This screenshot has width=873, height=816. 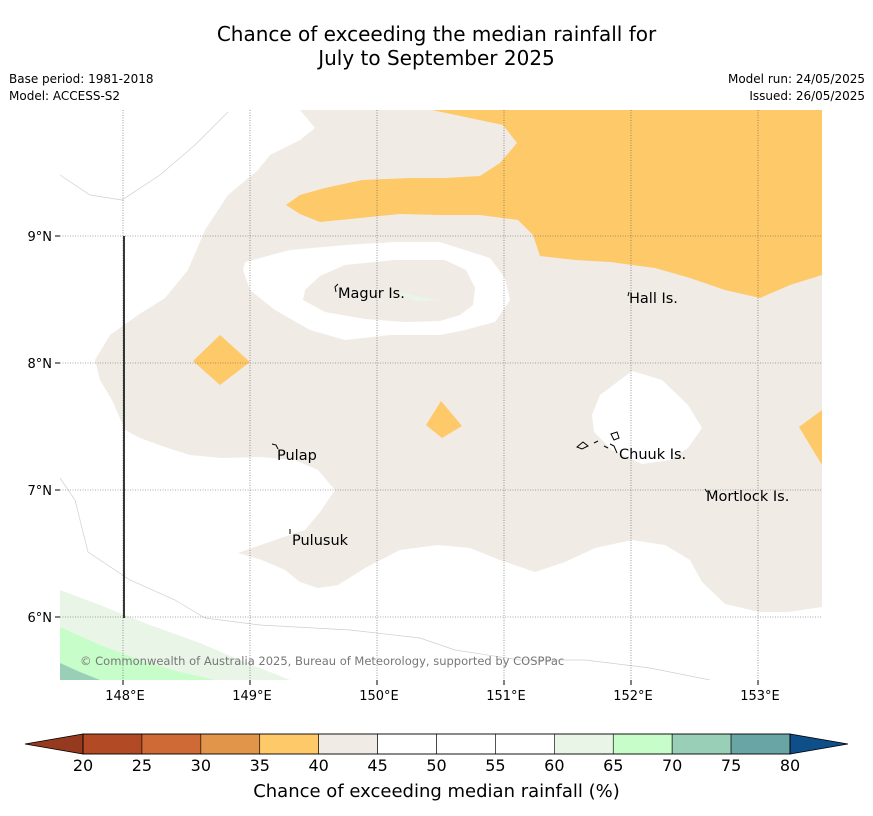 What do you see at coordinates (790, 765) in the screenshot?
I see `colorbar-tick-label: 80` at bounding box center [790, 765].